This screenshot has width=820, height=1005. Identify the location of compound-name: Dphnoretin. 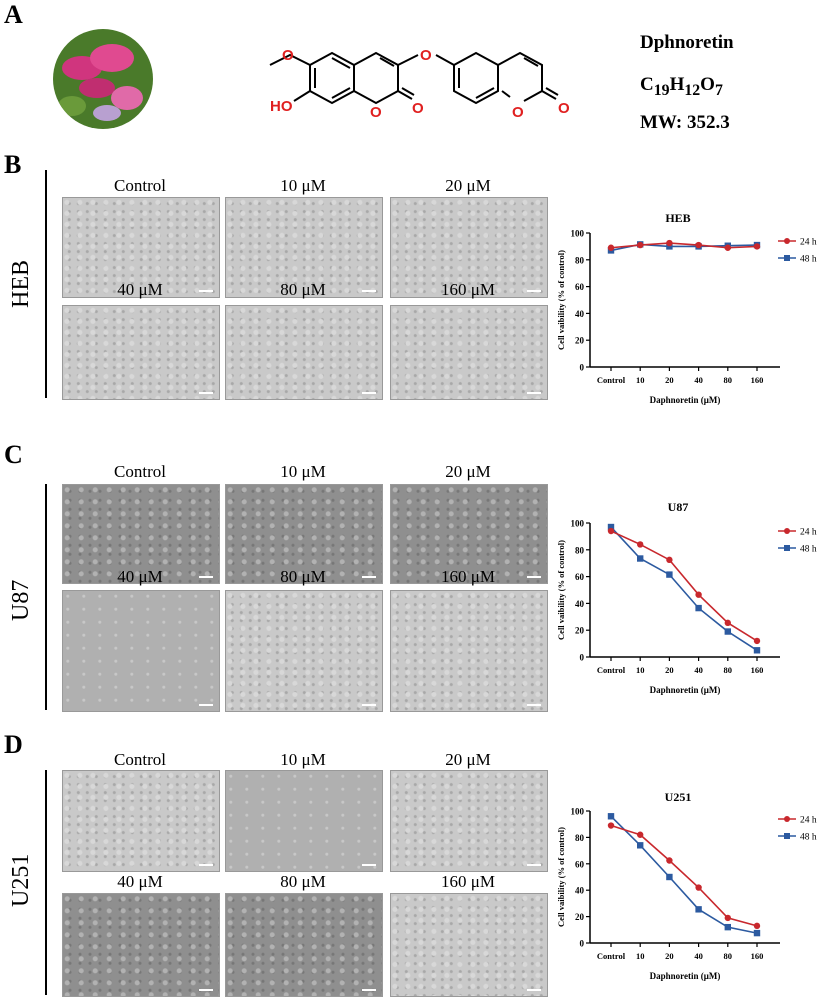
(687, 42).